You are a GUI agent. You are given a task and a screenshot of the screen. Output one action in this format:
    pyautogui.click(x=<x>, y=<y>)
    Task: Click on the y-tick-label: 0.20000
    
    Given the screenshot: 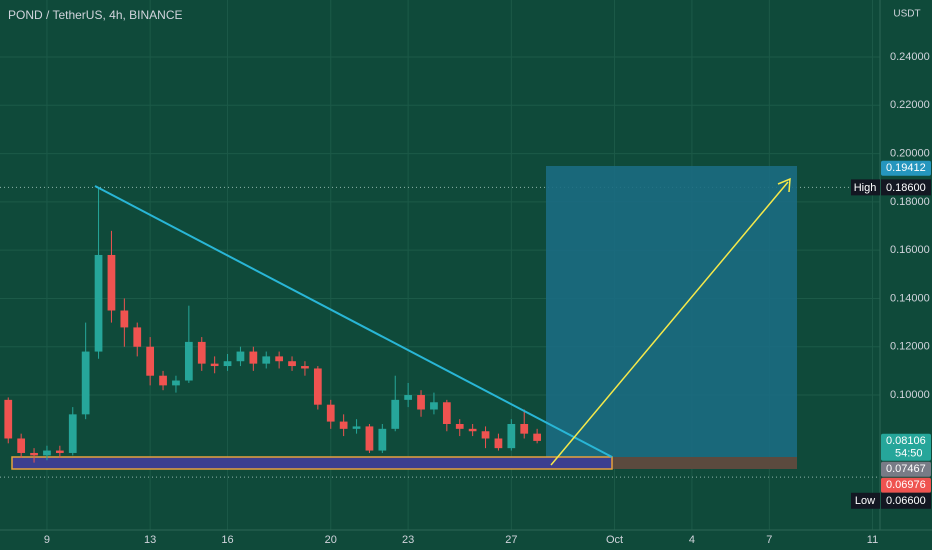 What is the action you would take?
    pyautogui.click(x=910, y=153)
    